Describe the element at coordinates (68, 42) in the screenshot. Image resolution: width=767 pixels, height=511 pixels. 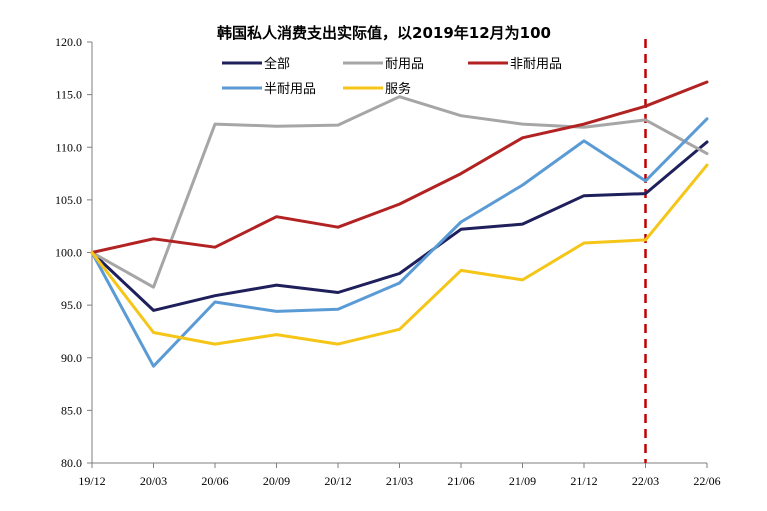
I see `y-tick-label: 120.0` at that location.